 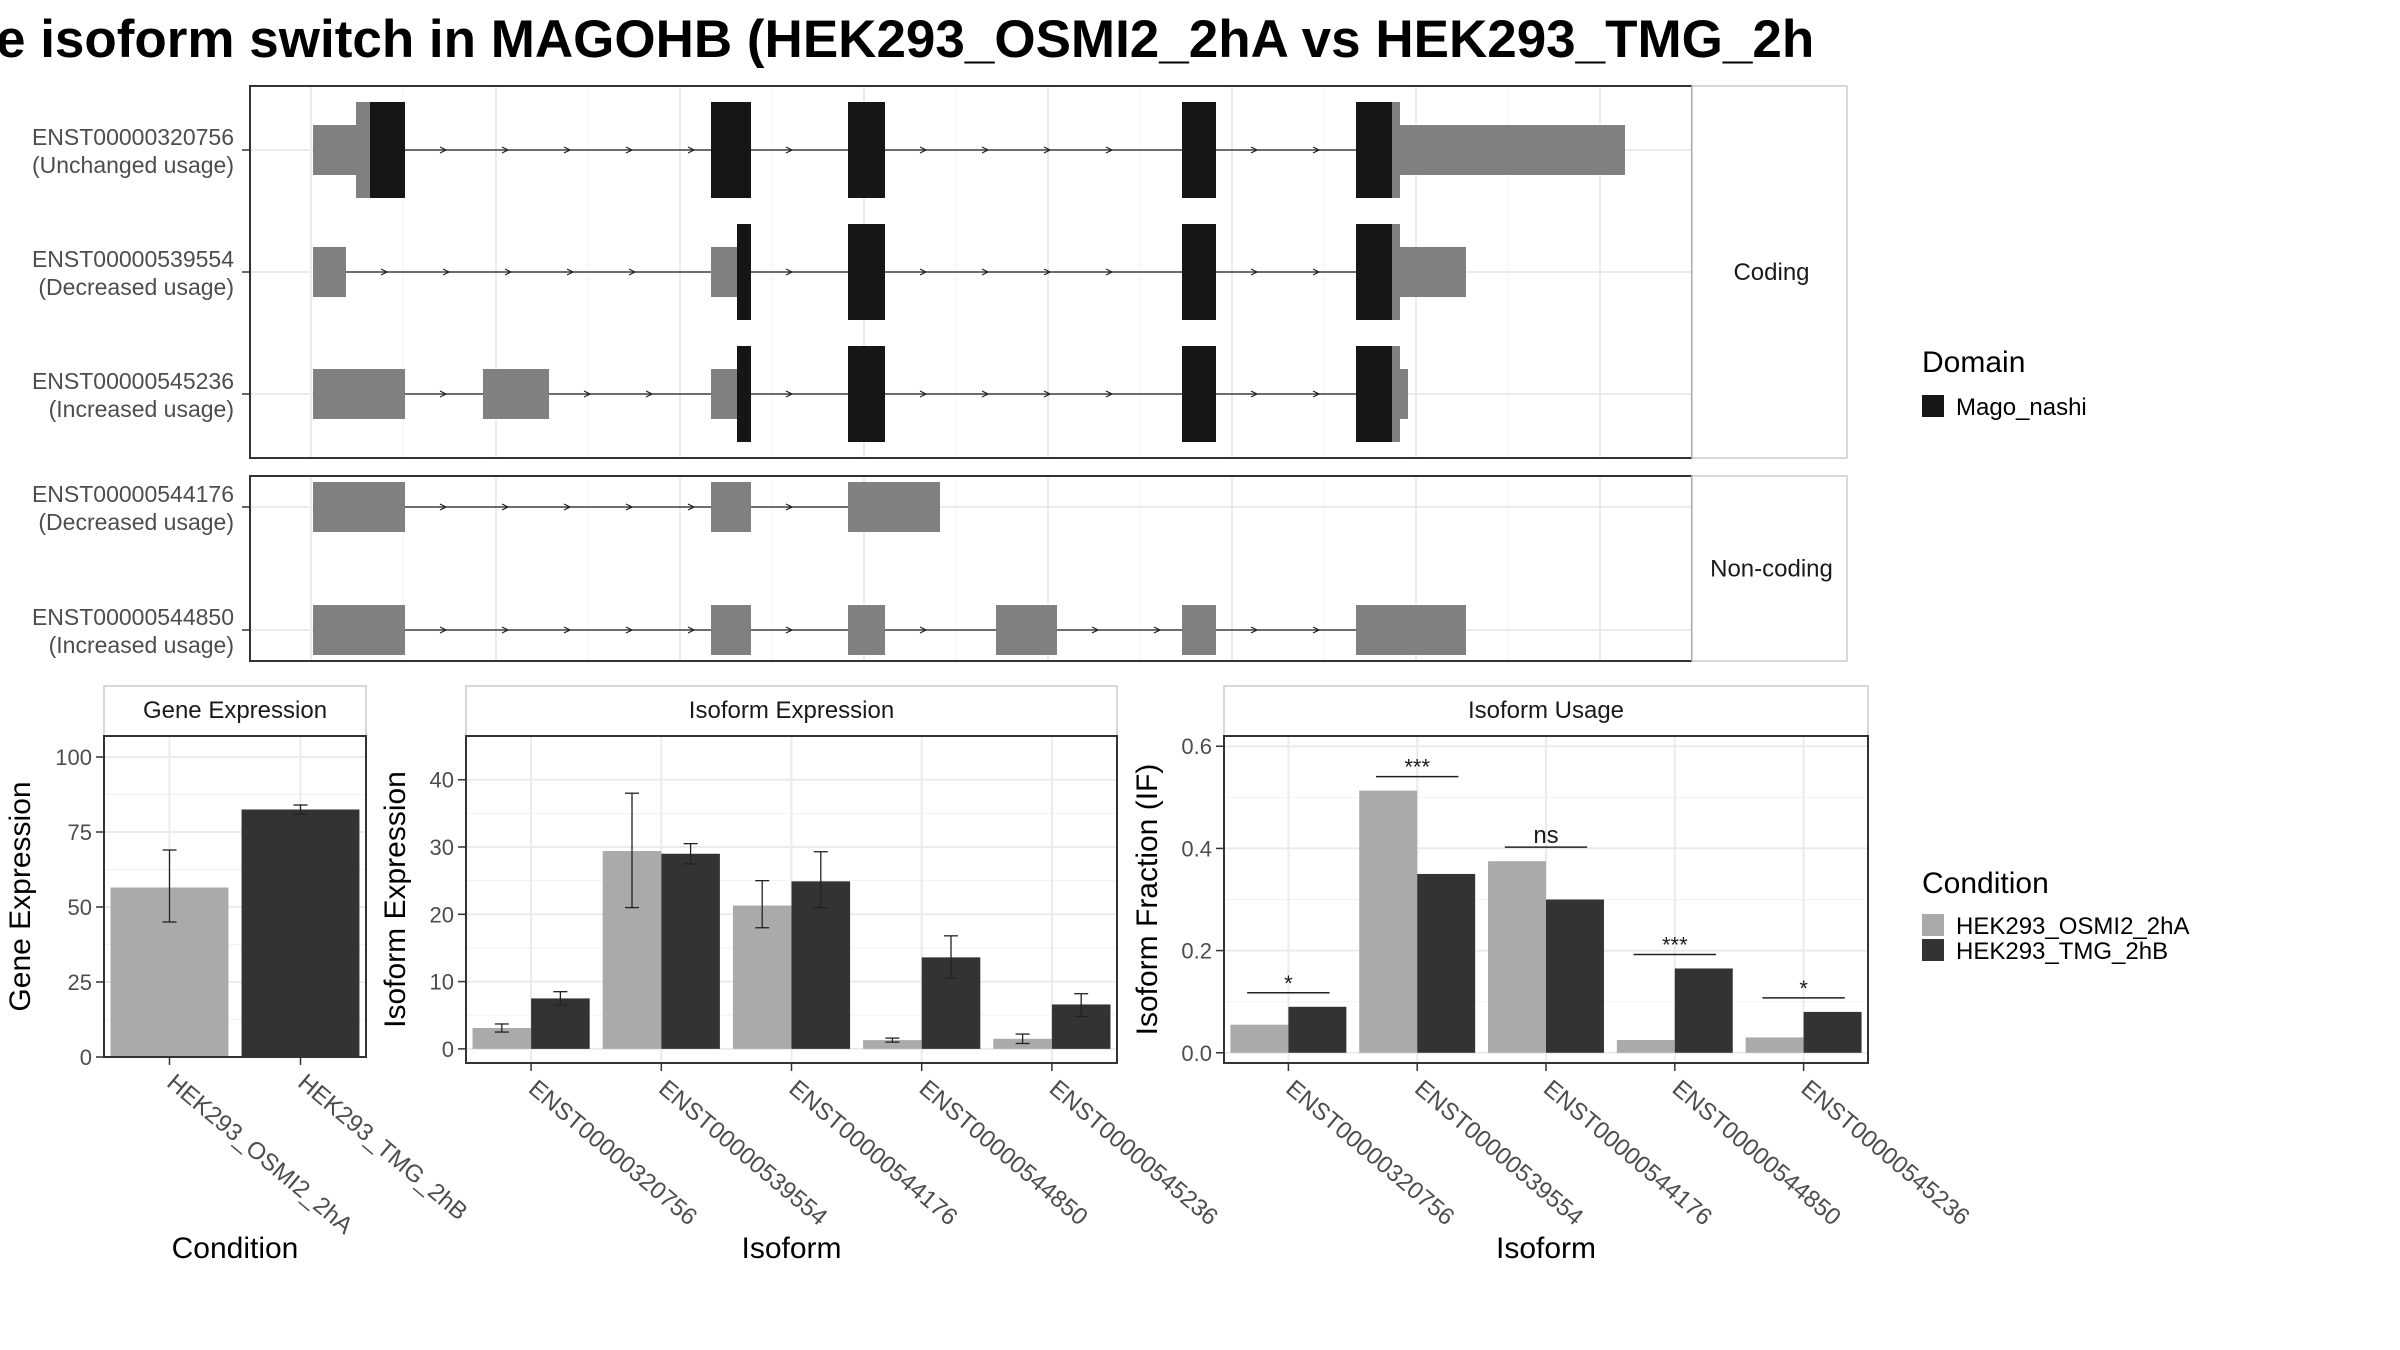 What do you see at coordinates (80, 832) in the screenshot?
I see `y-tick-label: 75` at bounding box center [80, 832].